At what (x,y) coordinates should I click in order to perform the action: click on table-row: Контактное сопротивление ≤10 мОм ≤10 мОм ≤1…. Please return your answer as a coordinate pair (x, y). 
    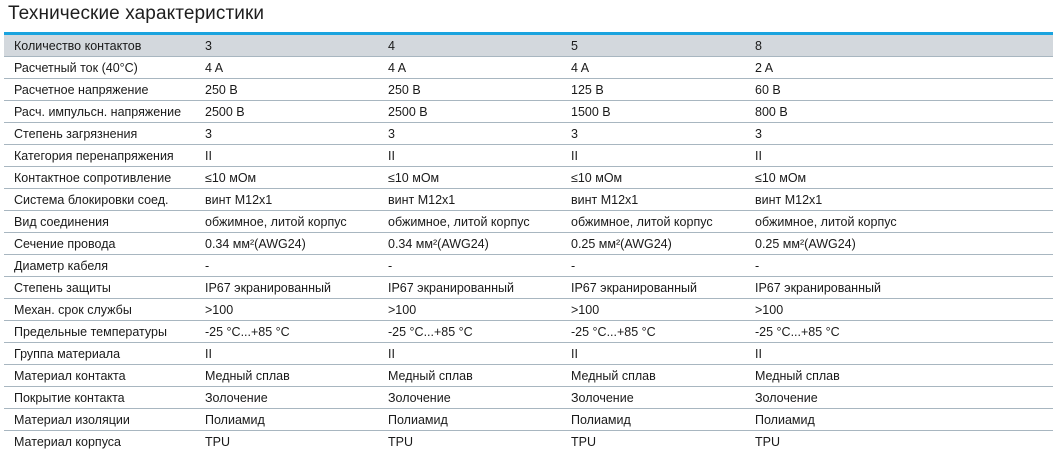
    Looking at the image, I should click on (528, 177).